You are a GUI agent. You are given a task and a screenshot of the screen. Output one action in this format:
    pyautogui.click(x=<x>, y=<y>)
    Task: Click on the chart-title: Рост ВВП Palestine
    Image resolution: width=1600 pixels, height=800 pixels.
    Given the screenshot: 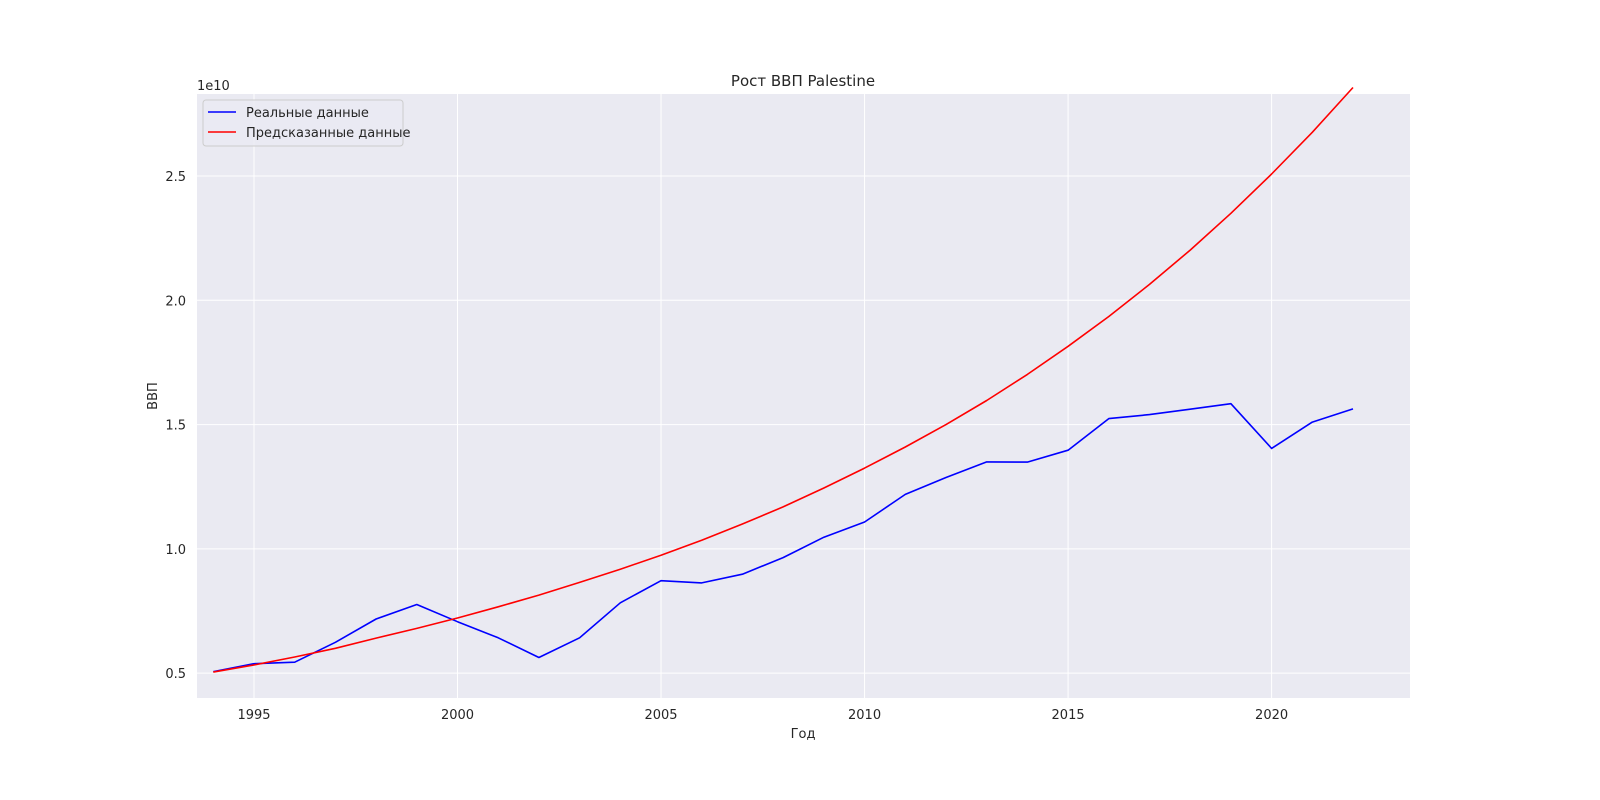 What is the action you would take?
    pyautogui.click(x=803, y=81)
    